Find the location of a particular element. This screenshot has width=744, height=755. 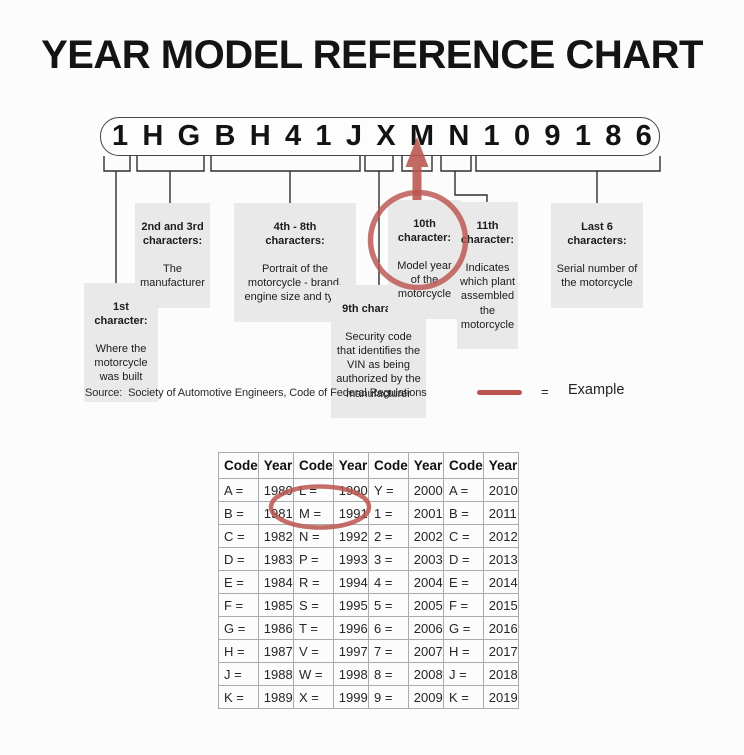

table-cell: G = is located at coordinates (463, 628).